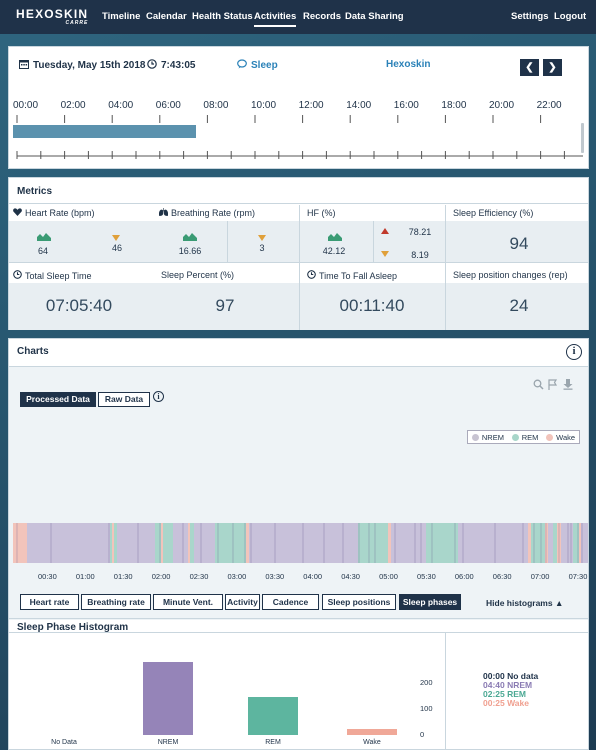 The image size is (596, 750). I want to click on legend-item-wake: Wake, so click(560, 437).